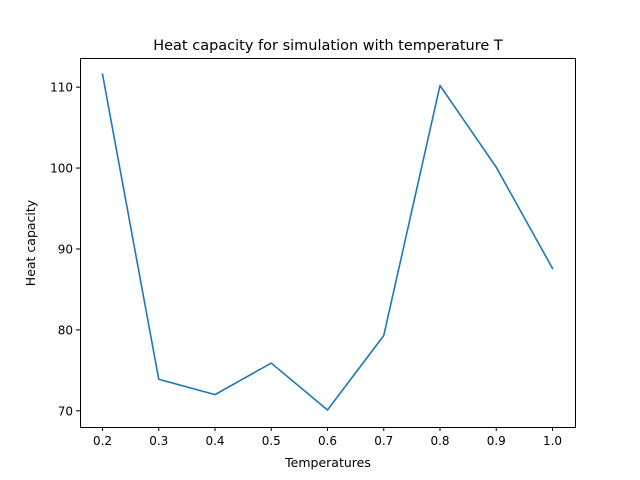 The image size is (640, 480). What do you see at coordinates (65, 330) in the screenshot?
I see `y-tick-label: 80` at bounding box center [65, 330].